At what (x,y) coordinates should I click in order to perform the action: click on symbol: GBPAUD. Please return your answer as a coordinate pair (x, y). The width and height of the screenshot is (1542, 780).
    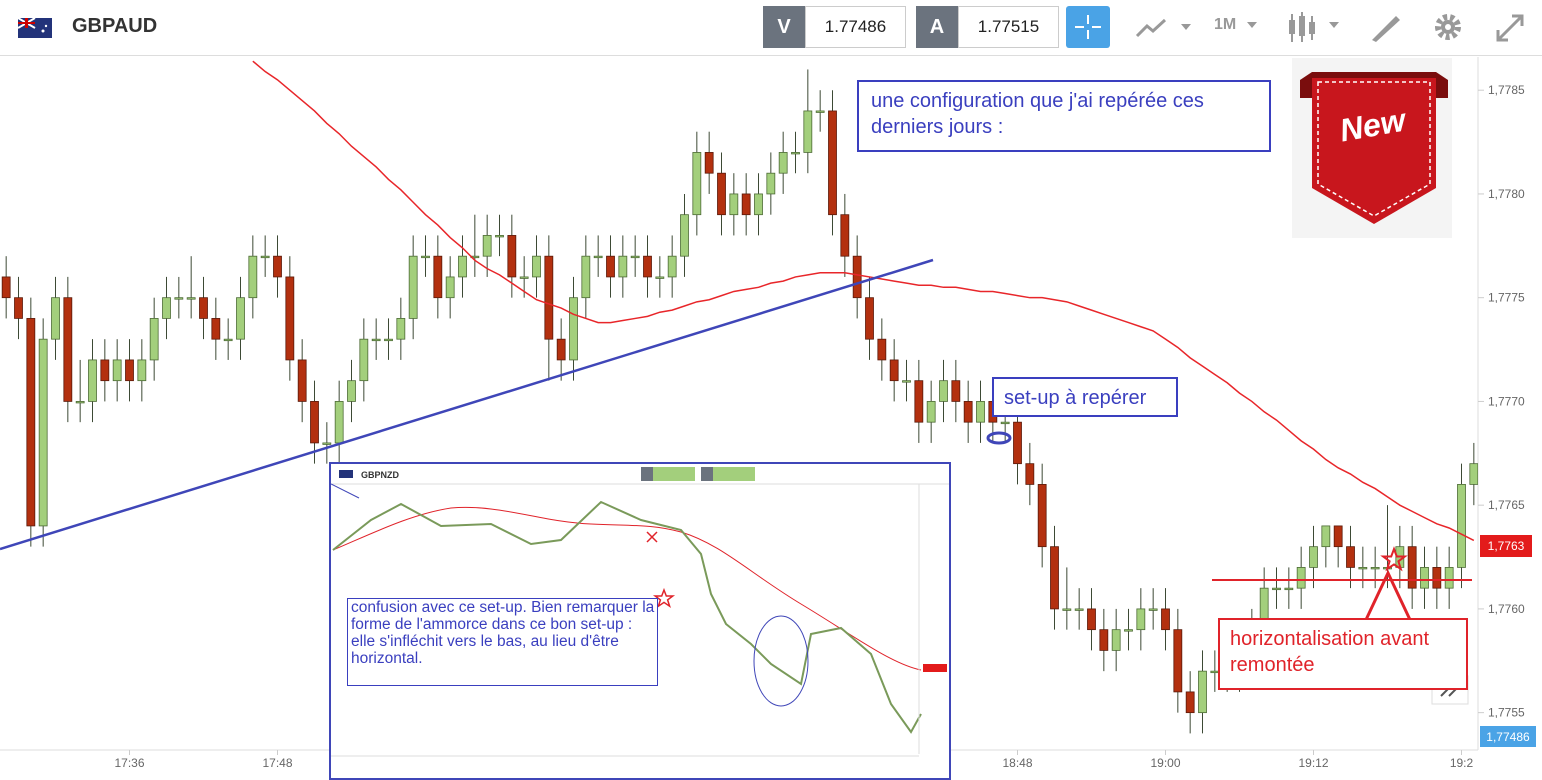
    Looking at the image, I should click on (115, 26).